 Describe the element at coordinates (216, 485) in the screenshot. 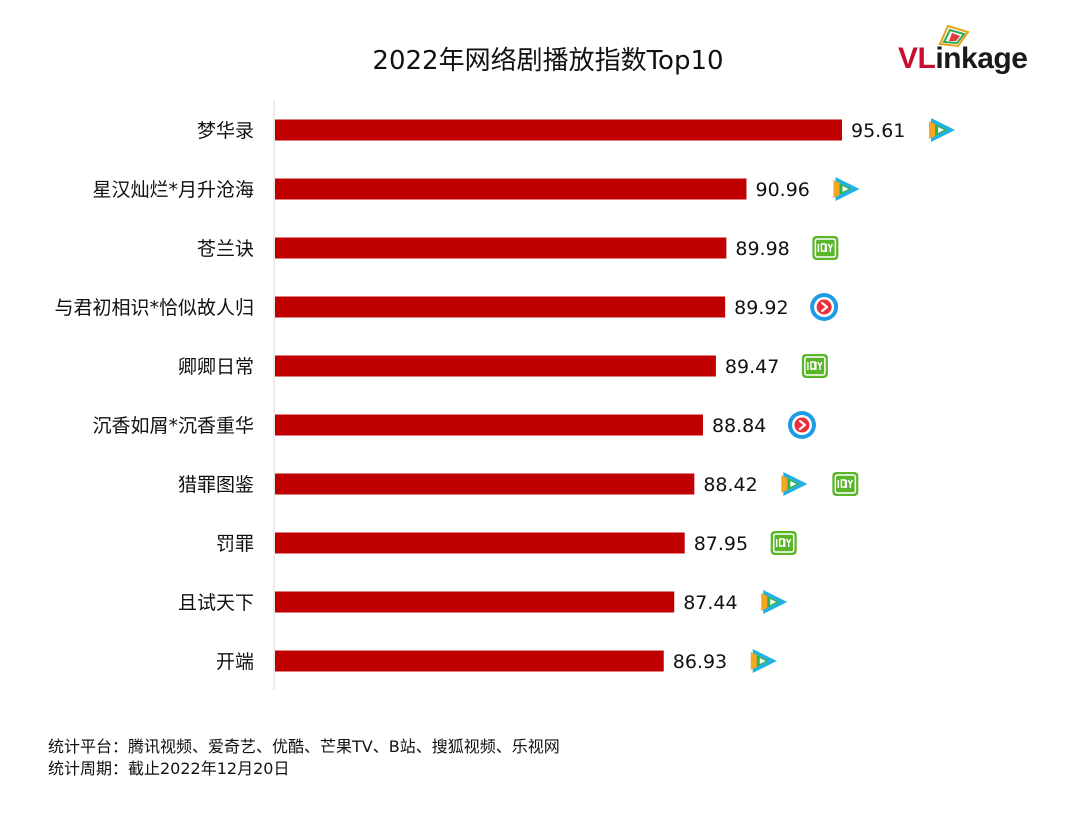

I see `category-label: 猎罪图鉴` at that location.